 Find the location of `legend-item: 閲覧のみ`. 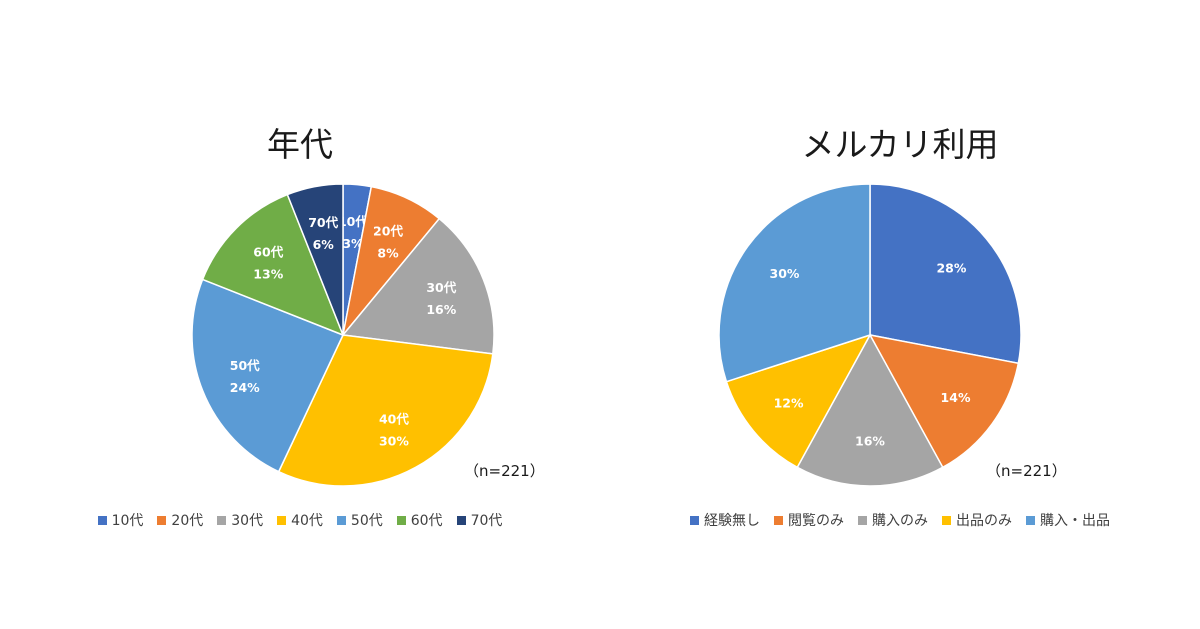

legend-item: 閲覧のみ is located at coordinates (809, 520).